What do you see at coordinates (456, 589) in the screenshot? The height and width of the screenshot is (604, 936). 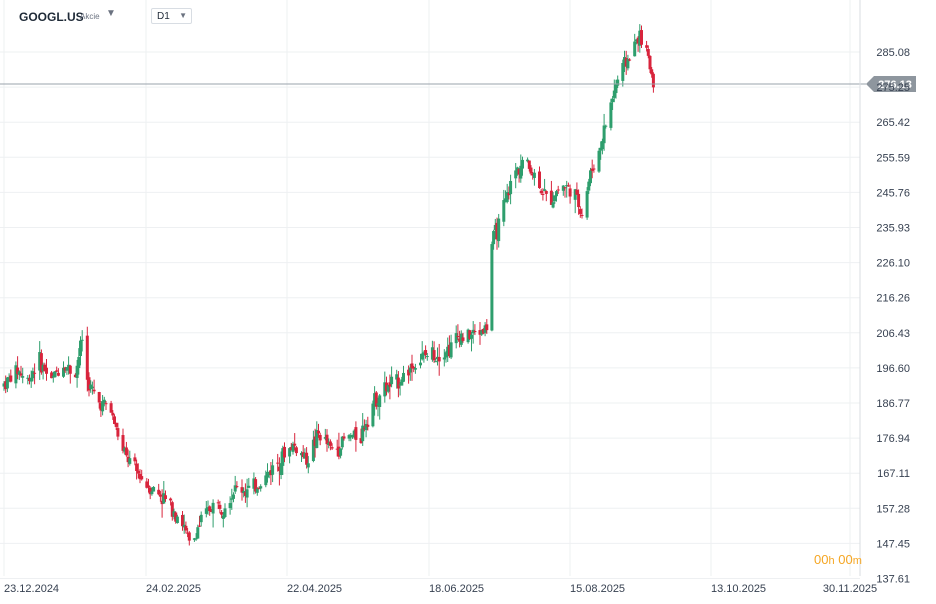 I see `x-tick-label: 18.06.2025` at bounding box center [456, 589].